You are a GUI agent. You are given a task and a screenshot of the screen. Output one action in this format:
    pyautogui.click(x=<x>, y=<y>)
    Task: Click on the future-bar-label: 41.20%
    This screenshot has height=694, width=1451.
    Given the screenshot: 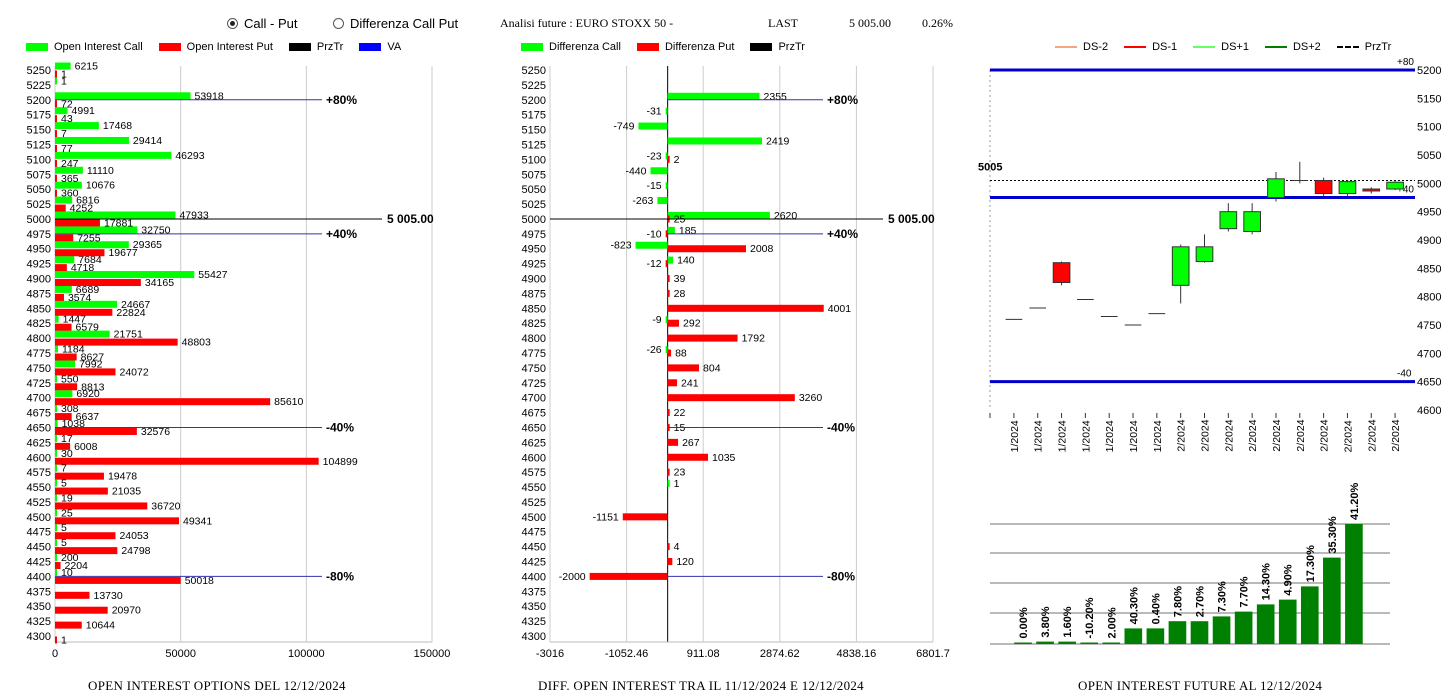 What is the action you would take?
    pyautogui.click(x=1355, y=501)
    